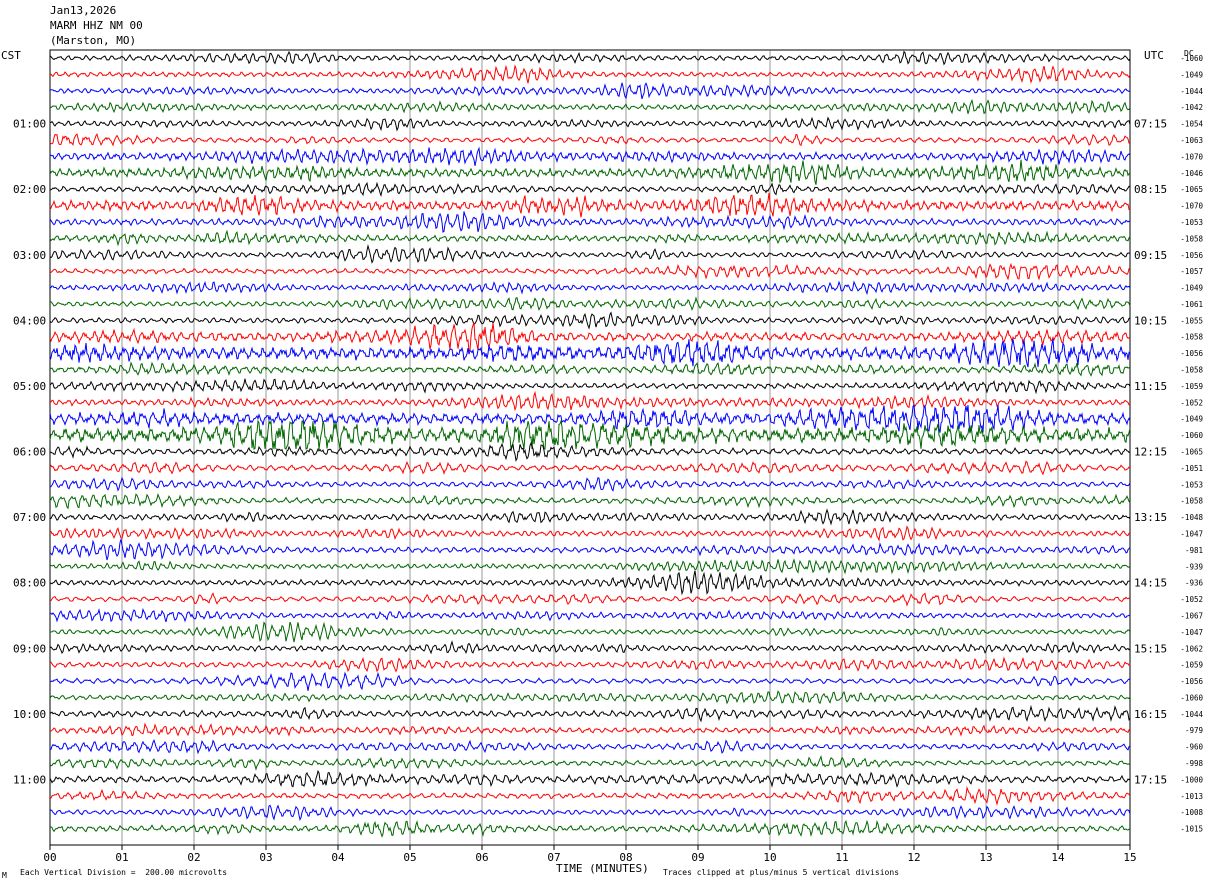  I want to click on cst-hour-label: 09:00, so click(29, 648).